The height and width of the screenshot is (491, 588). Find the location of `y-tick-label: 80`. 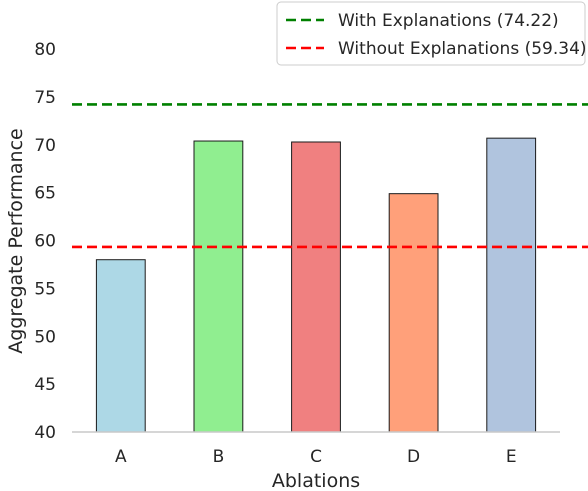

y-tick-label: 80 is located at coordinates (45, 50).